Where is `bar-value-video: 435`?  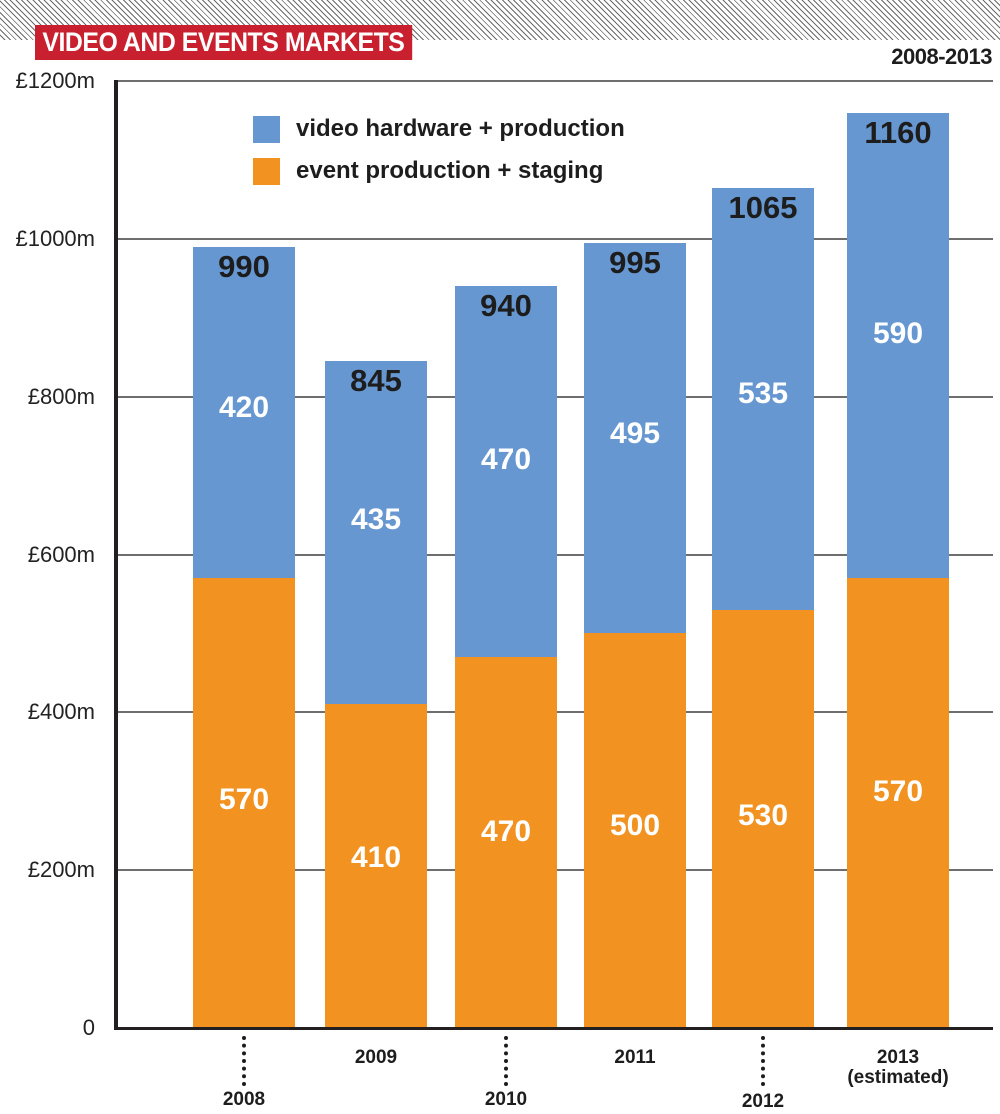 bar-value-video: 435 is located at coordinates (376, 519).